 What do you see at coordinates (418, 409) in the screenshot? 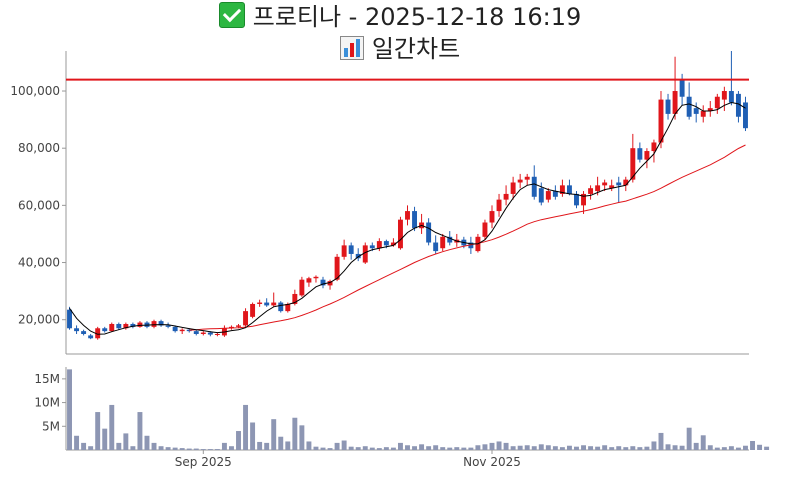
I see `volume-plot` at bounding box center [418, 409].